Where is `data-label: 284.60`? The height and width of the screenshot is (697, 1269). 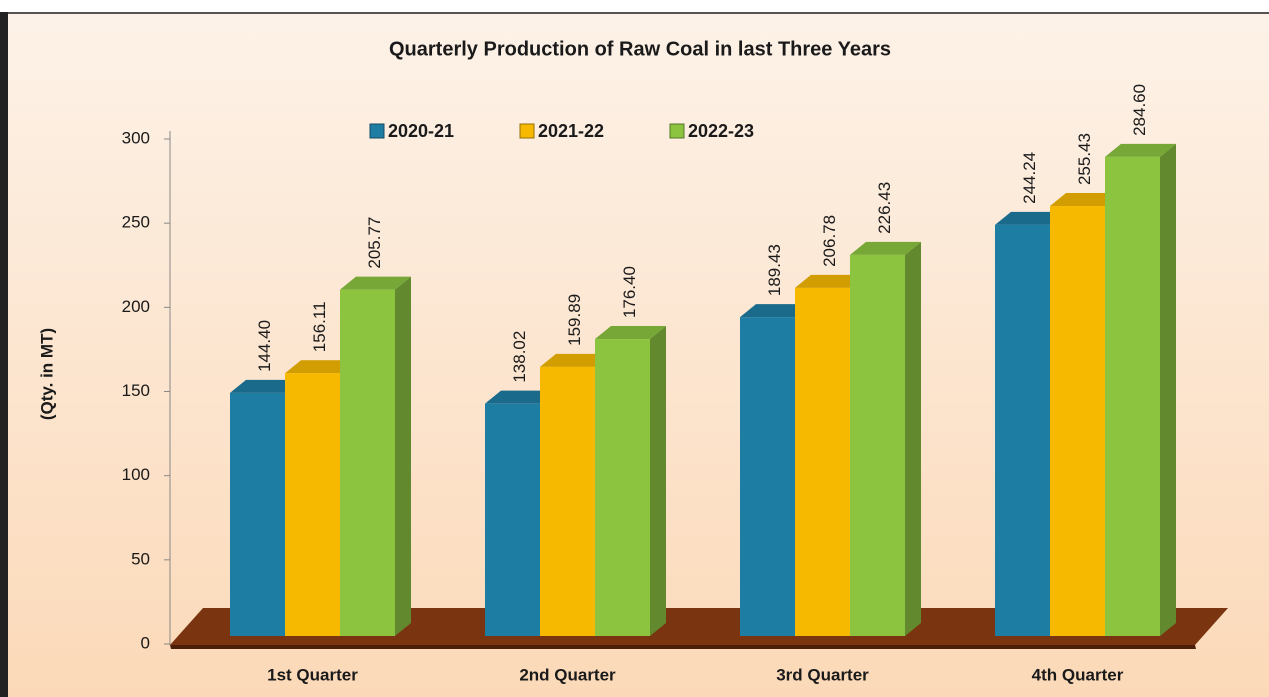
data-label: 284.60 is located at coordinates (1139, 110).